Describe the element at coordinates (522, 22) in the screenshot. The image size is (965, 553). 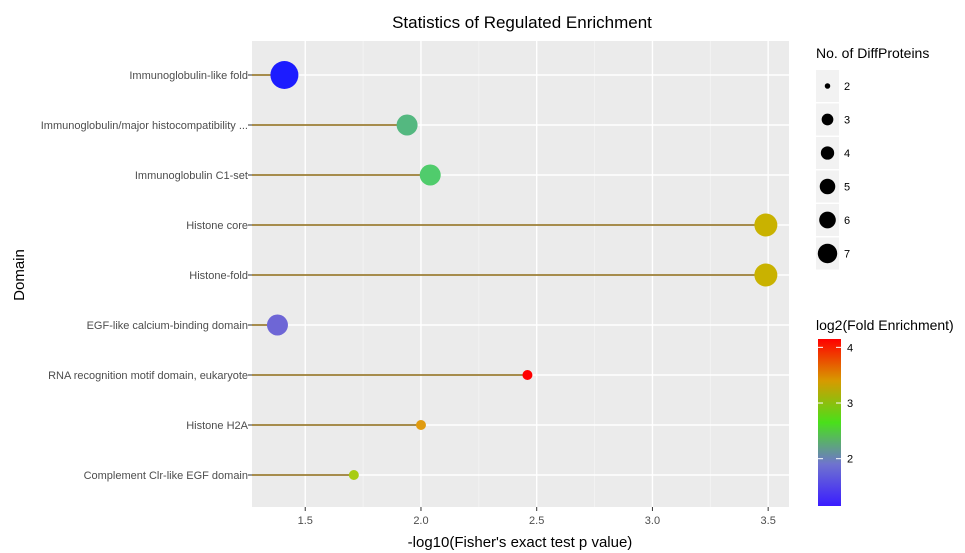
I see `chart-title: Statistics of Regulated Enrichment` at that location.